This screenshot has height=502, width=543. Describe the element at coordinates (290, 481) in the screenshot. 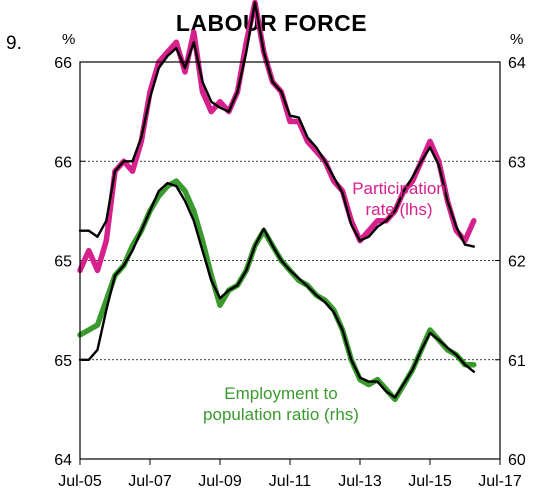

I see `x-tick-label: Jul-11` at that location.